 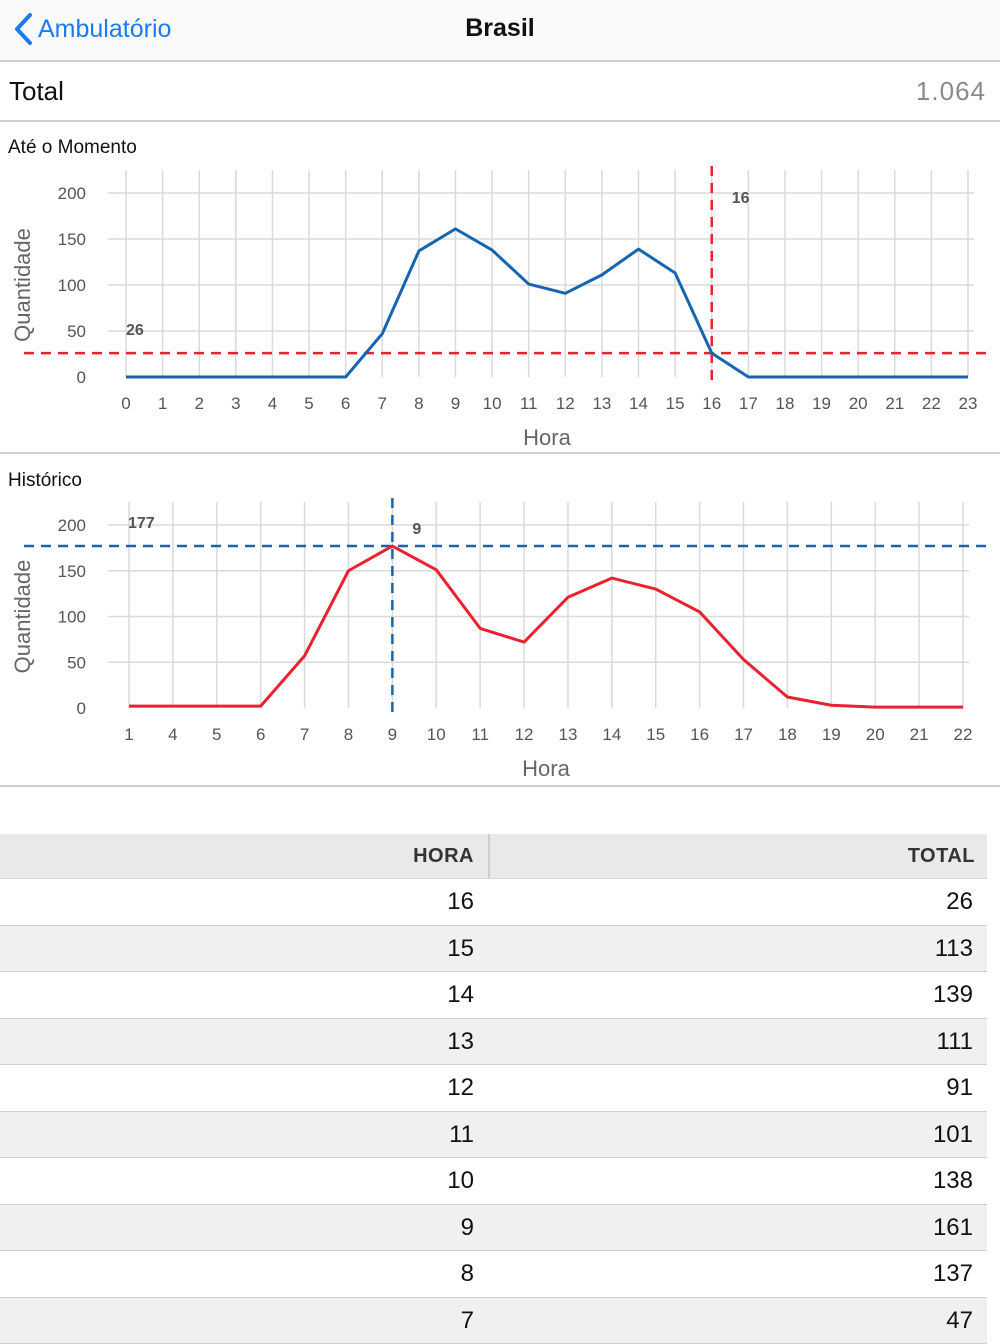 What do you see at coordinates (737, 1274) in the screenshot?
I see `cell-total: 137` at bounding box center [737, 1274].